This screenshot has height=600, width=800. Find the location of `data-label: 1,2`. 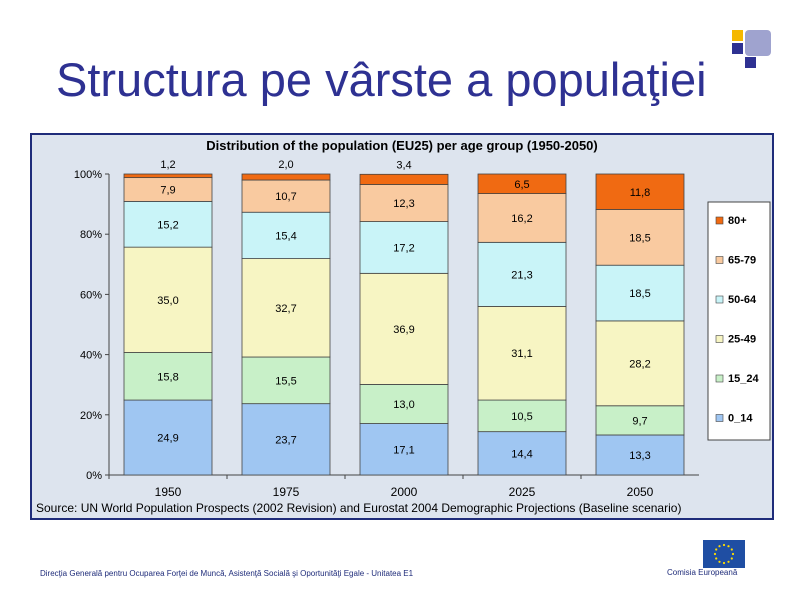

data-label: 1,2 is located at coordinates (167, 165).